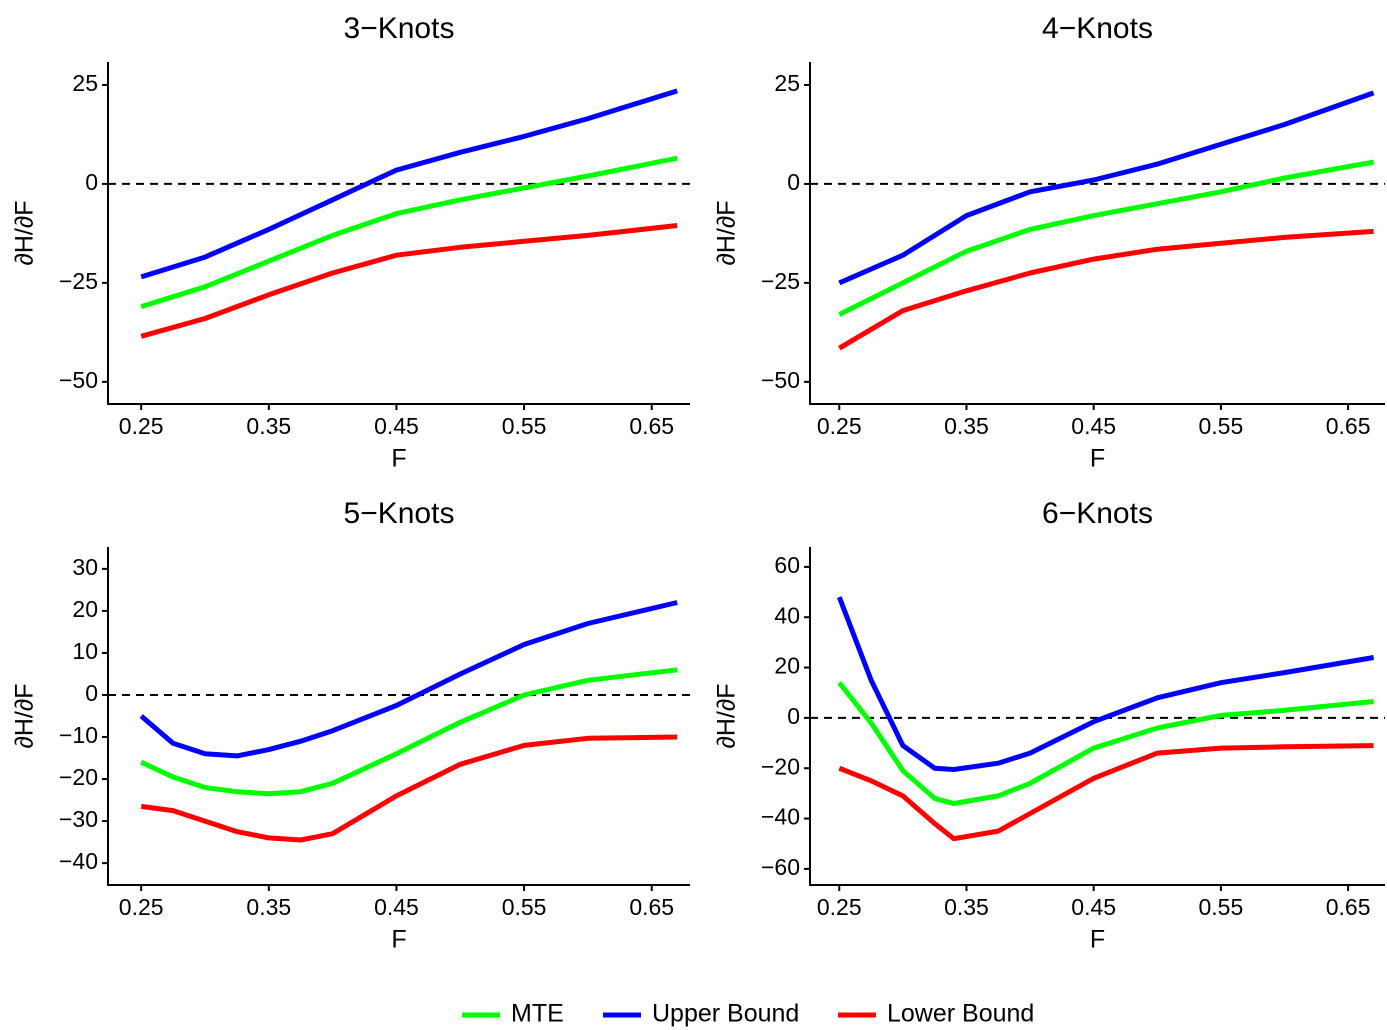 The image size is (1387, 1030). What do you see at coordinates (1097, 513) in the screenshot?
I see `chart-title: 6−Knots` at bounding box center [1097, 513].